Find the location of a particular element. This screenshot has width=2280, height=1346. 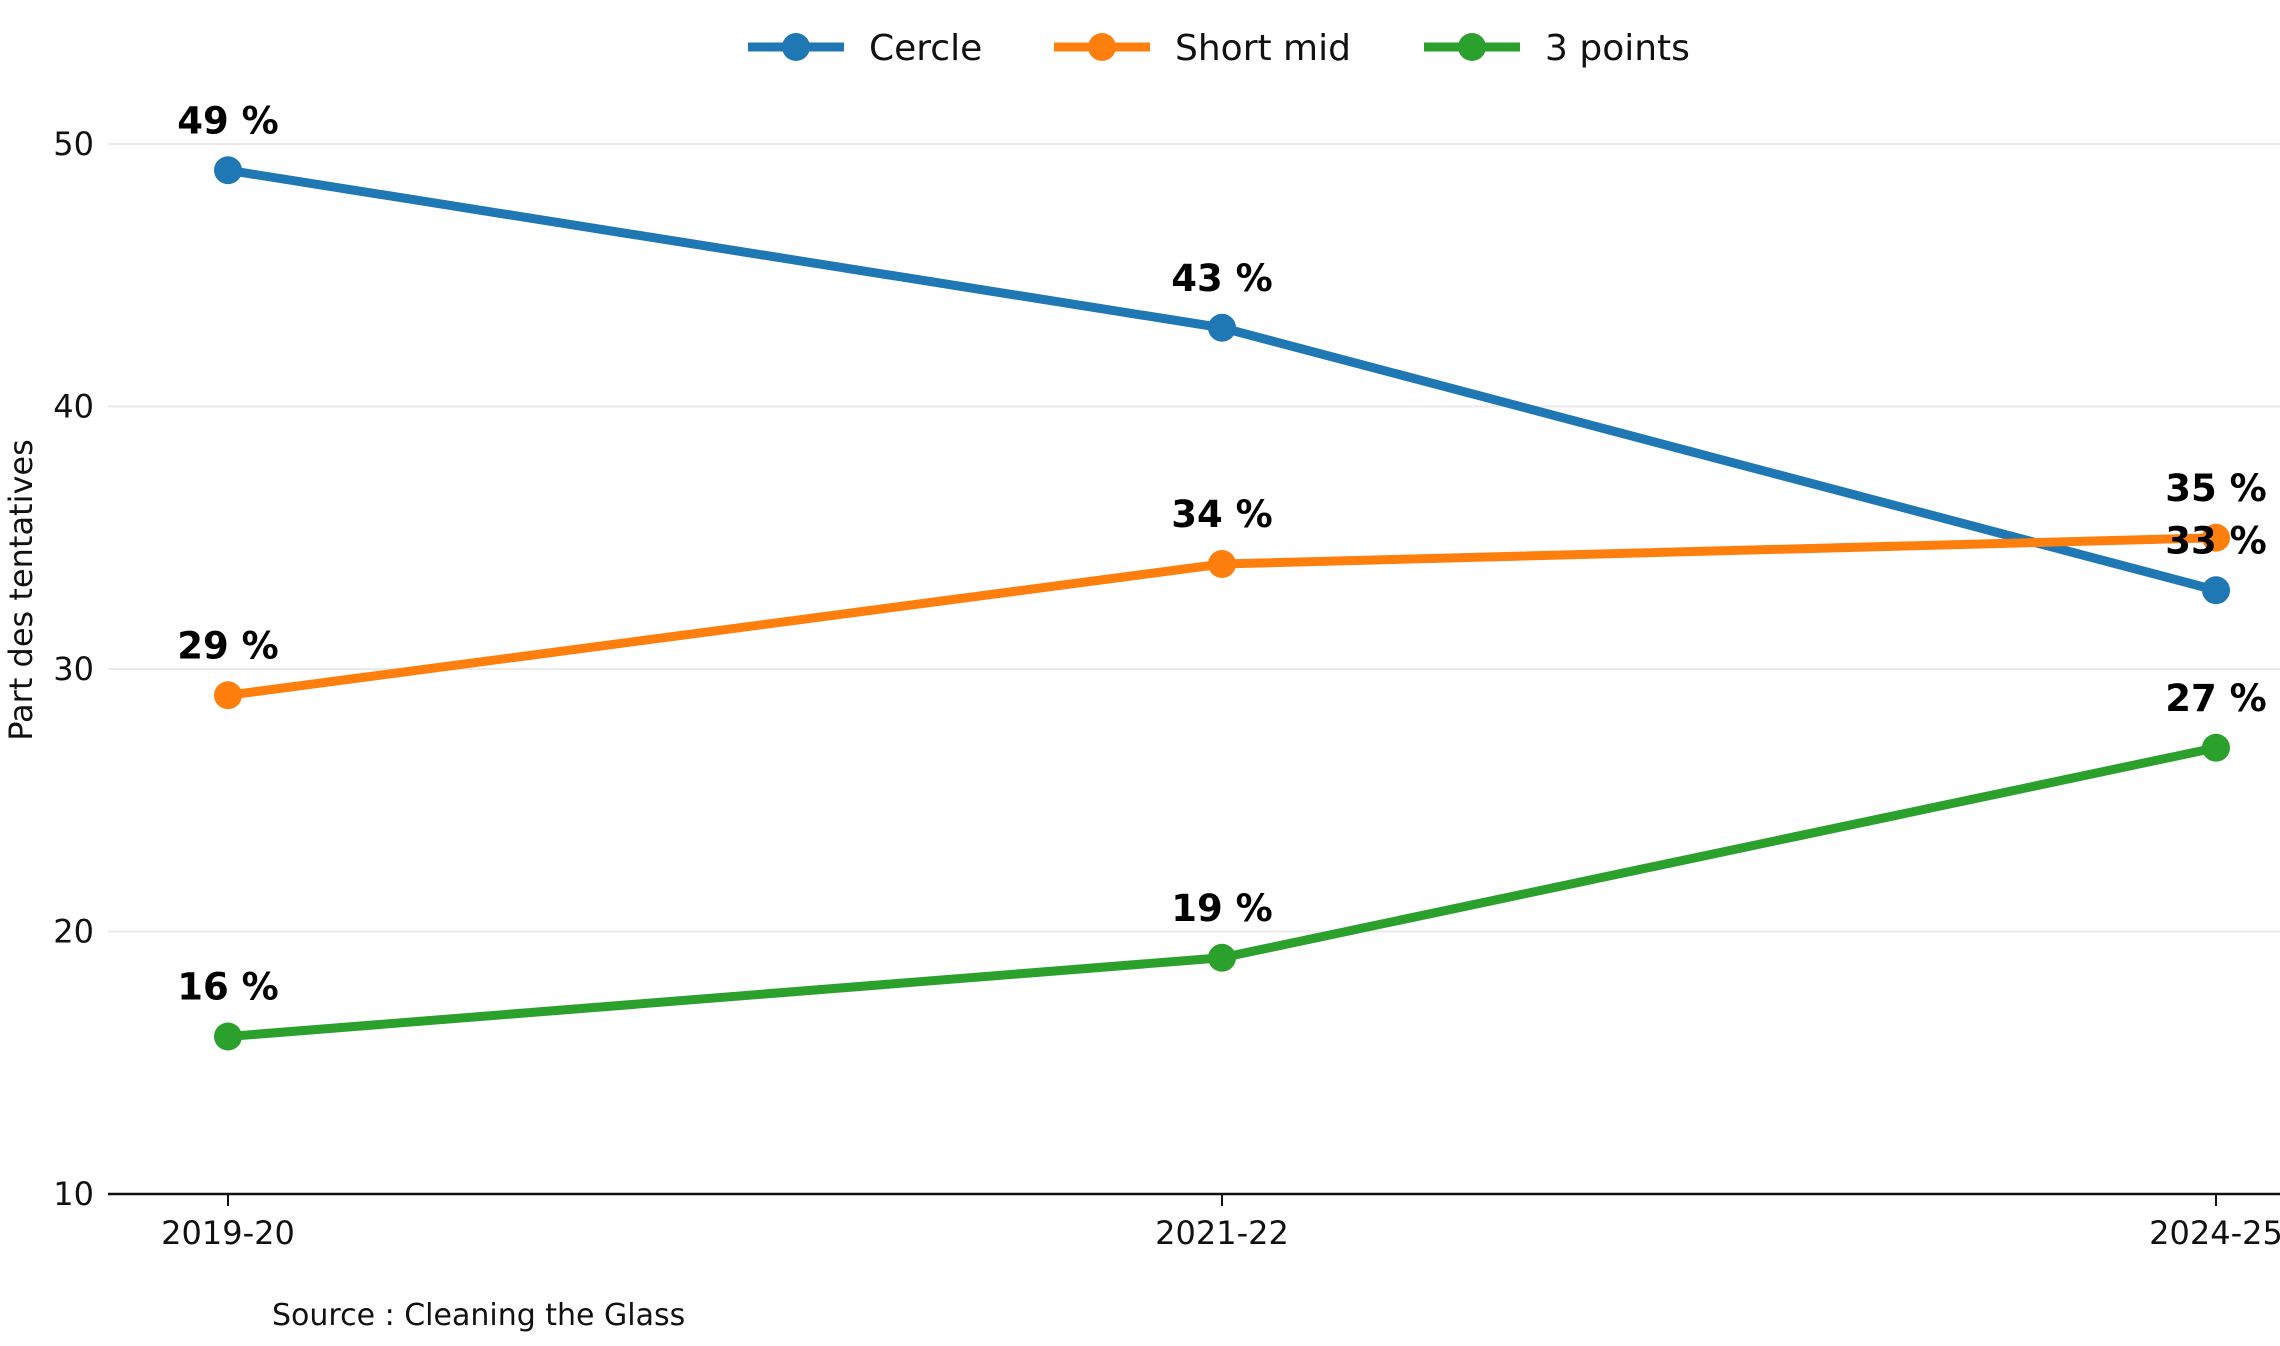

legend: Cercle Short mid 3 points is located at coordinates (1219, 48).